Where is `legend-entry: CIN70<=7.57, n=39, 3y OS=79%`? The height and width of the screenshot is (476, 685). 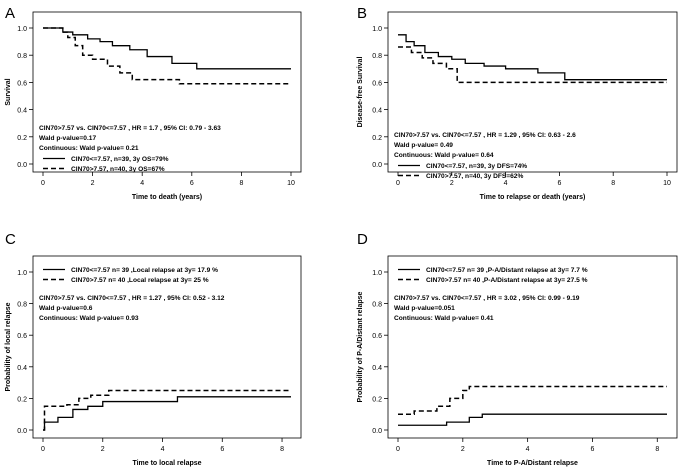
legend-entry: CIN70<=7.57, n=39, 3y OS=79% is located at coordinates (120, 159).